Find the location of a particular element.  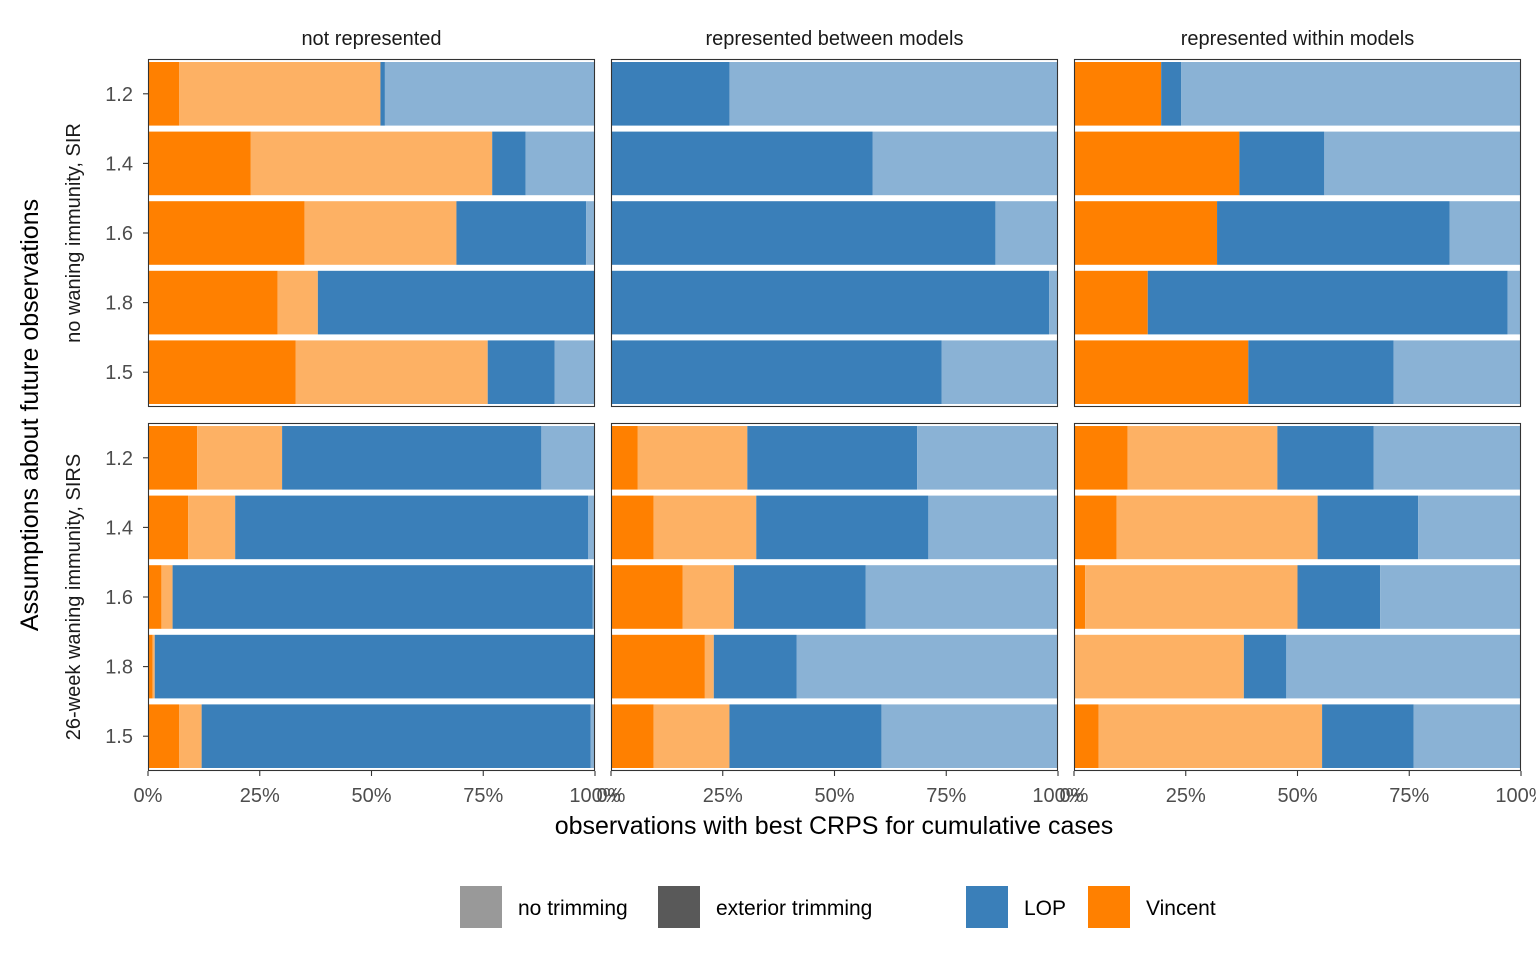

panel-represented-within-models-26-week-waning-immunity-sirs is located at coordinates (1297, 597).